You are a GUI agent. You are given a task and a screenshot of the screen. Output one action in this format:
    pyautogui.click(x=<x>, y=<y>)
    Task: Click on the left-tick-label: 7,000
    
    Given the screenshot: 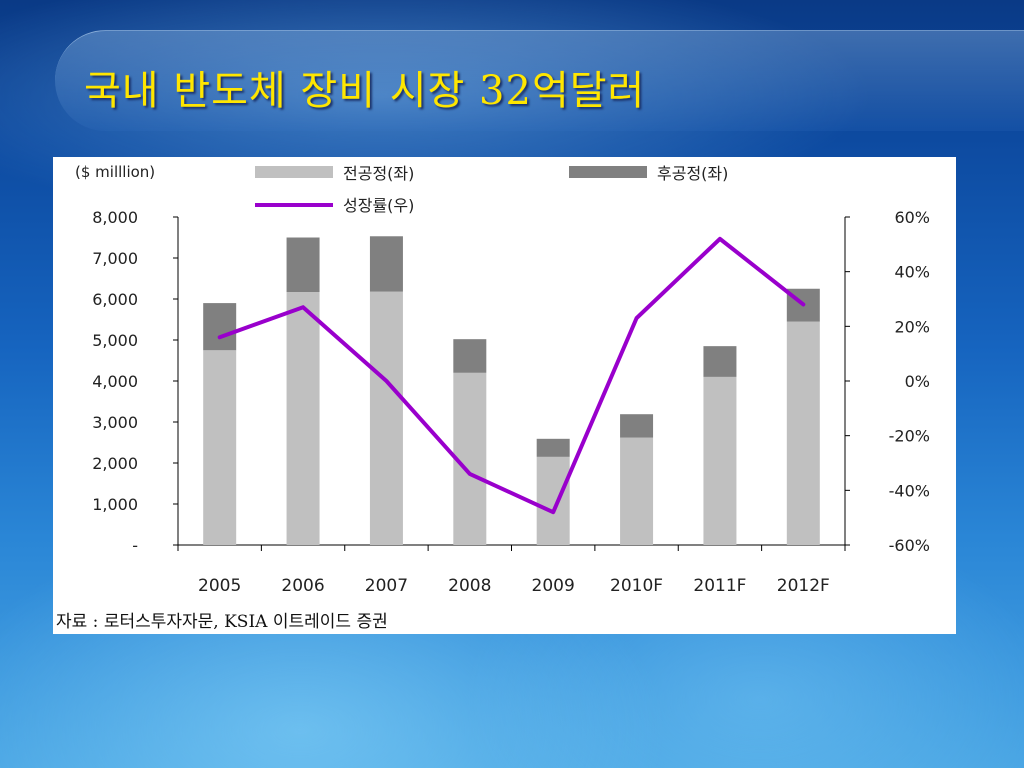 What is the action you would take?
    pyautogui.click(x=115, y=258)
    